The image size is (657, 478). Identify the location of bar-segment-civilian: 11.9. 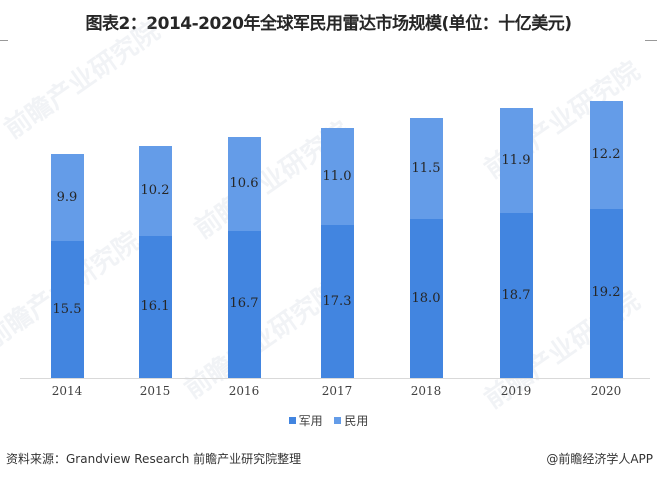
(516, 161).